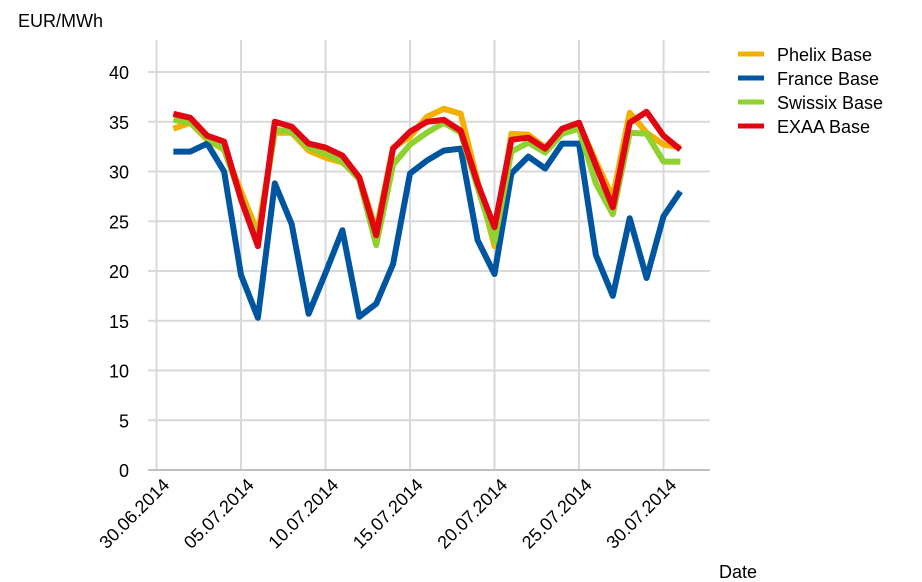 This screenshot has width=922, height=582. What do you see at coordinates (828, 79) in the screenshot?
I see `legend-label-france-base: France Base` at bounding box center [828, 79].